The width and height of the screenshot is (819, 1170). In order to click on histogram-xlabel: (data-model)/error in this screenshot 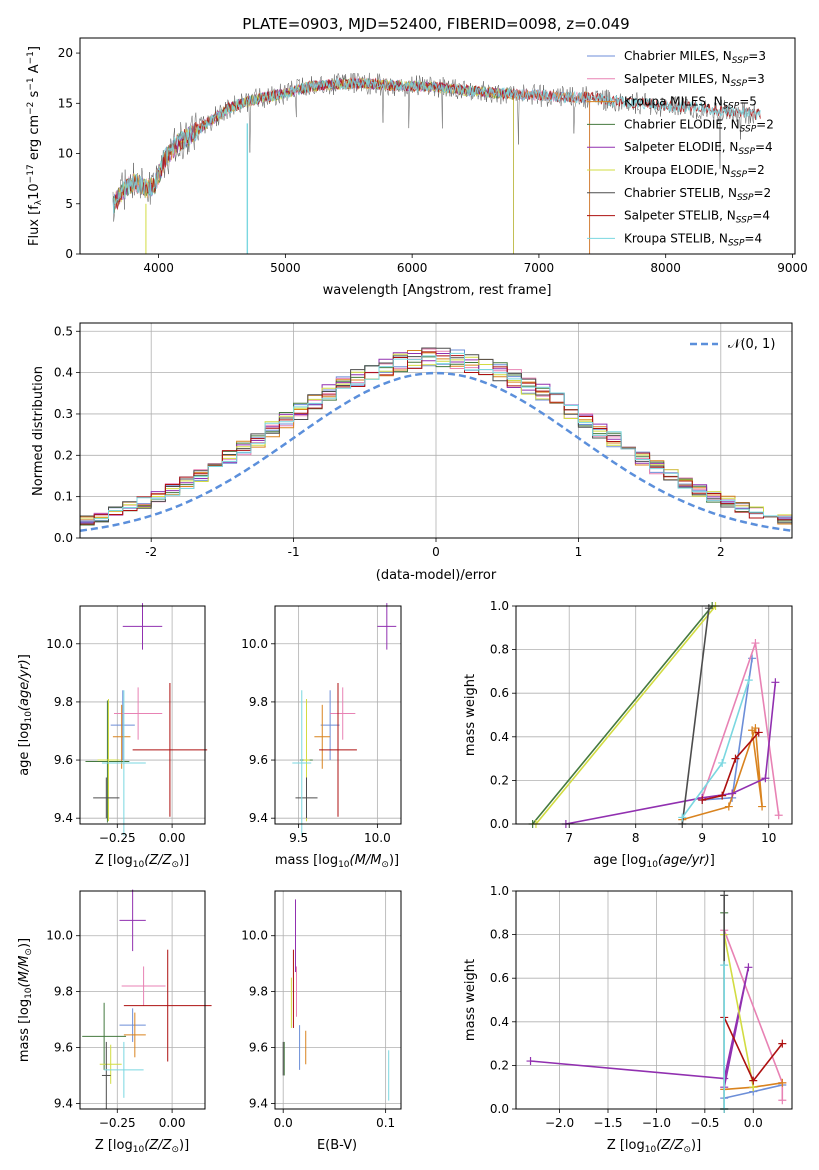, I will do `click(436, 575)`.